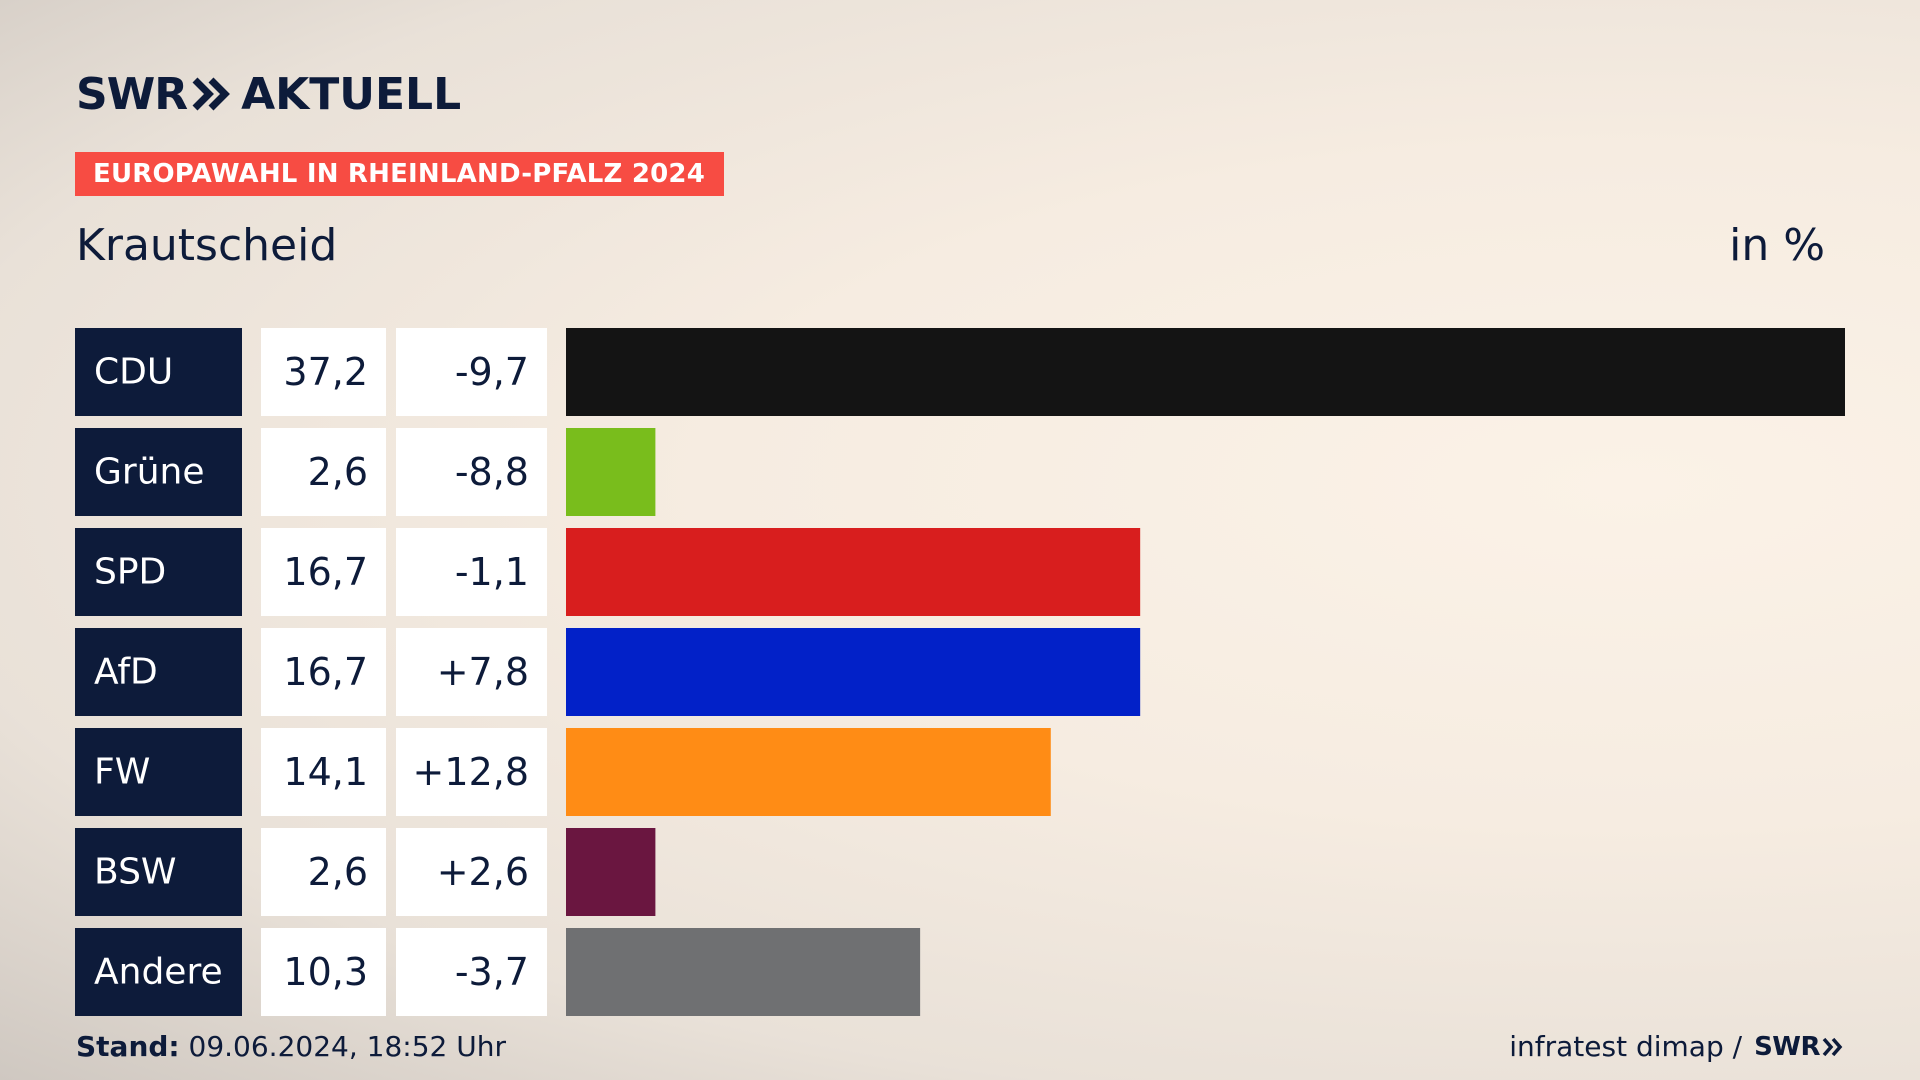 The width and height of the screenshot is (1920, 1080). I want to click on source-text: infratest dimap /, so click(1626, 1046).